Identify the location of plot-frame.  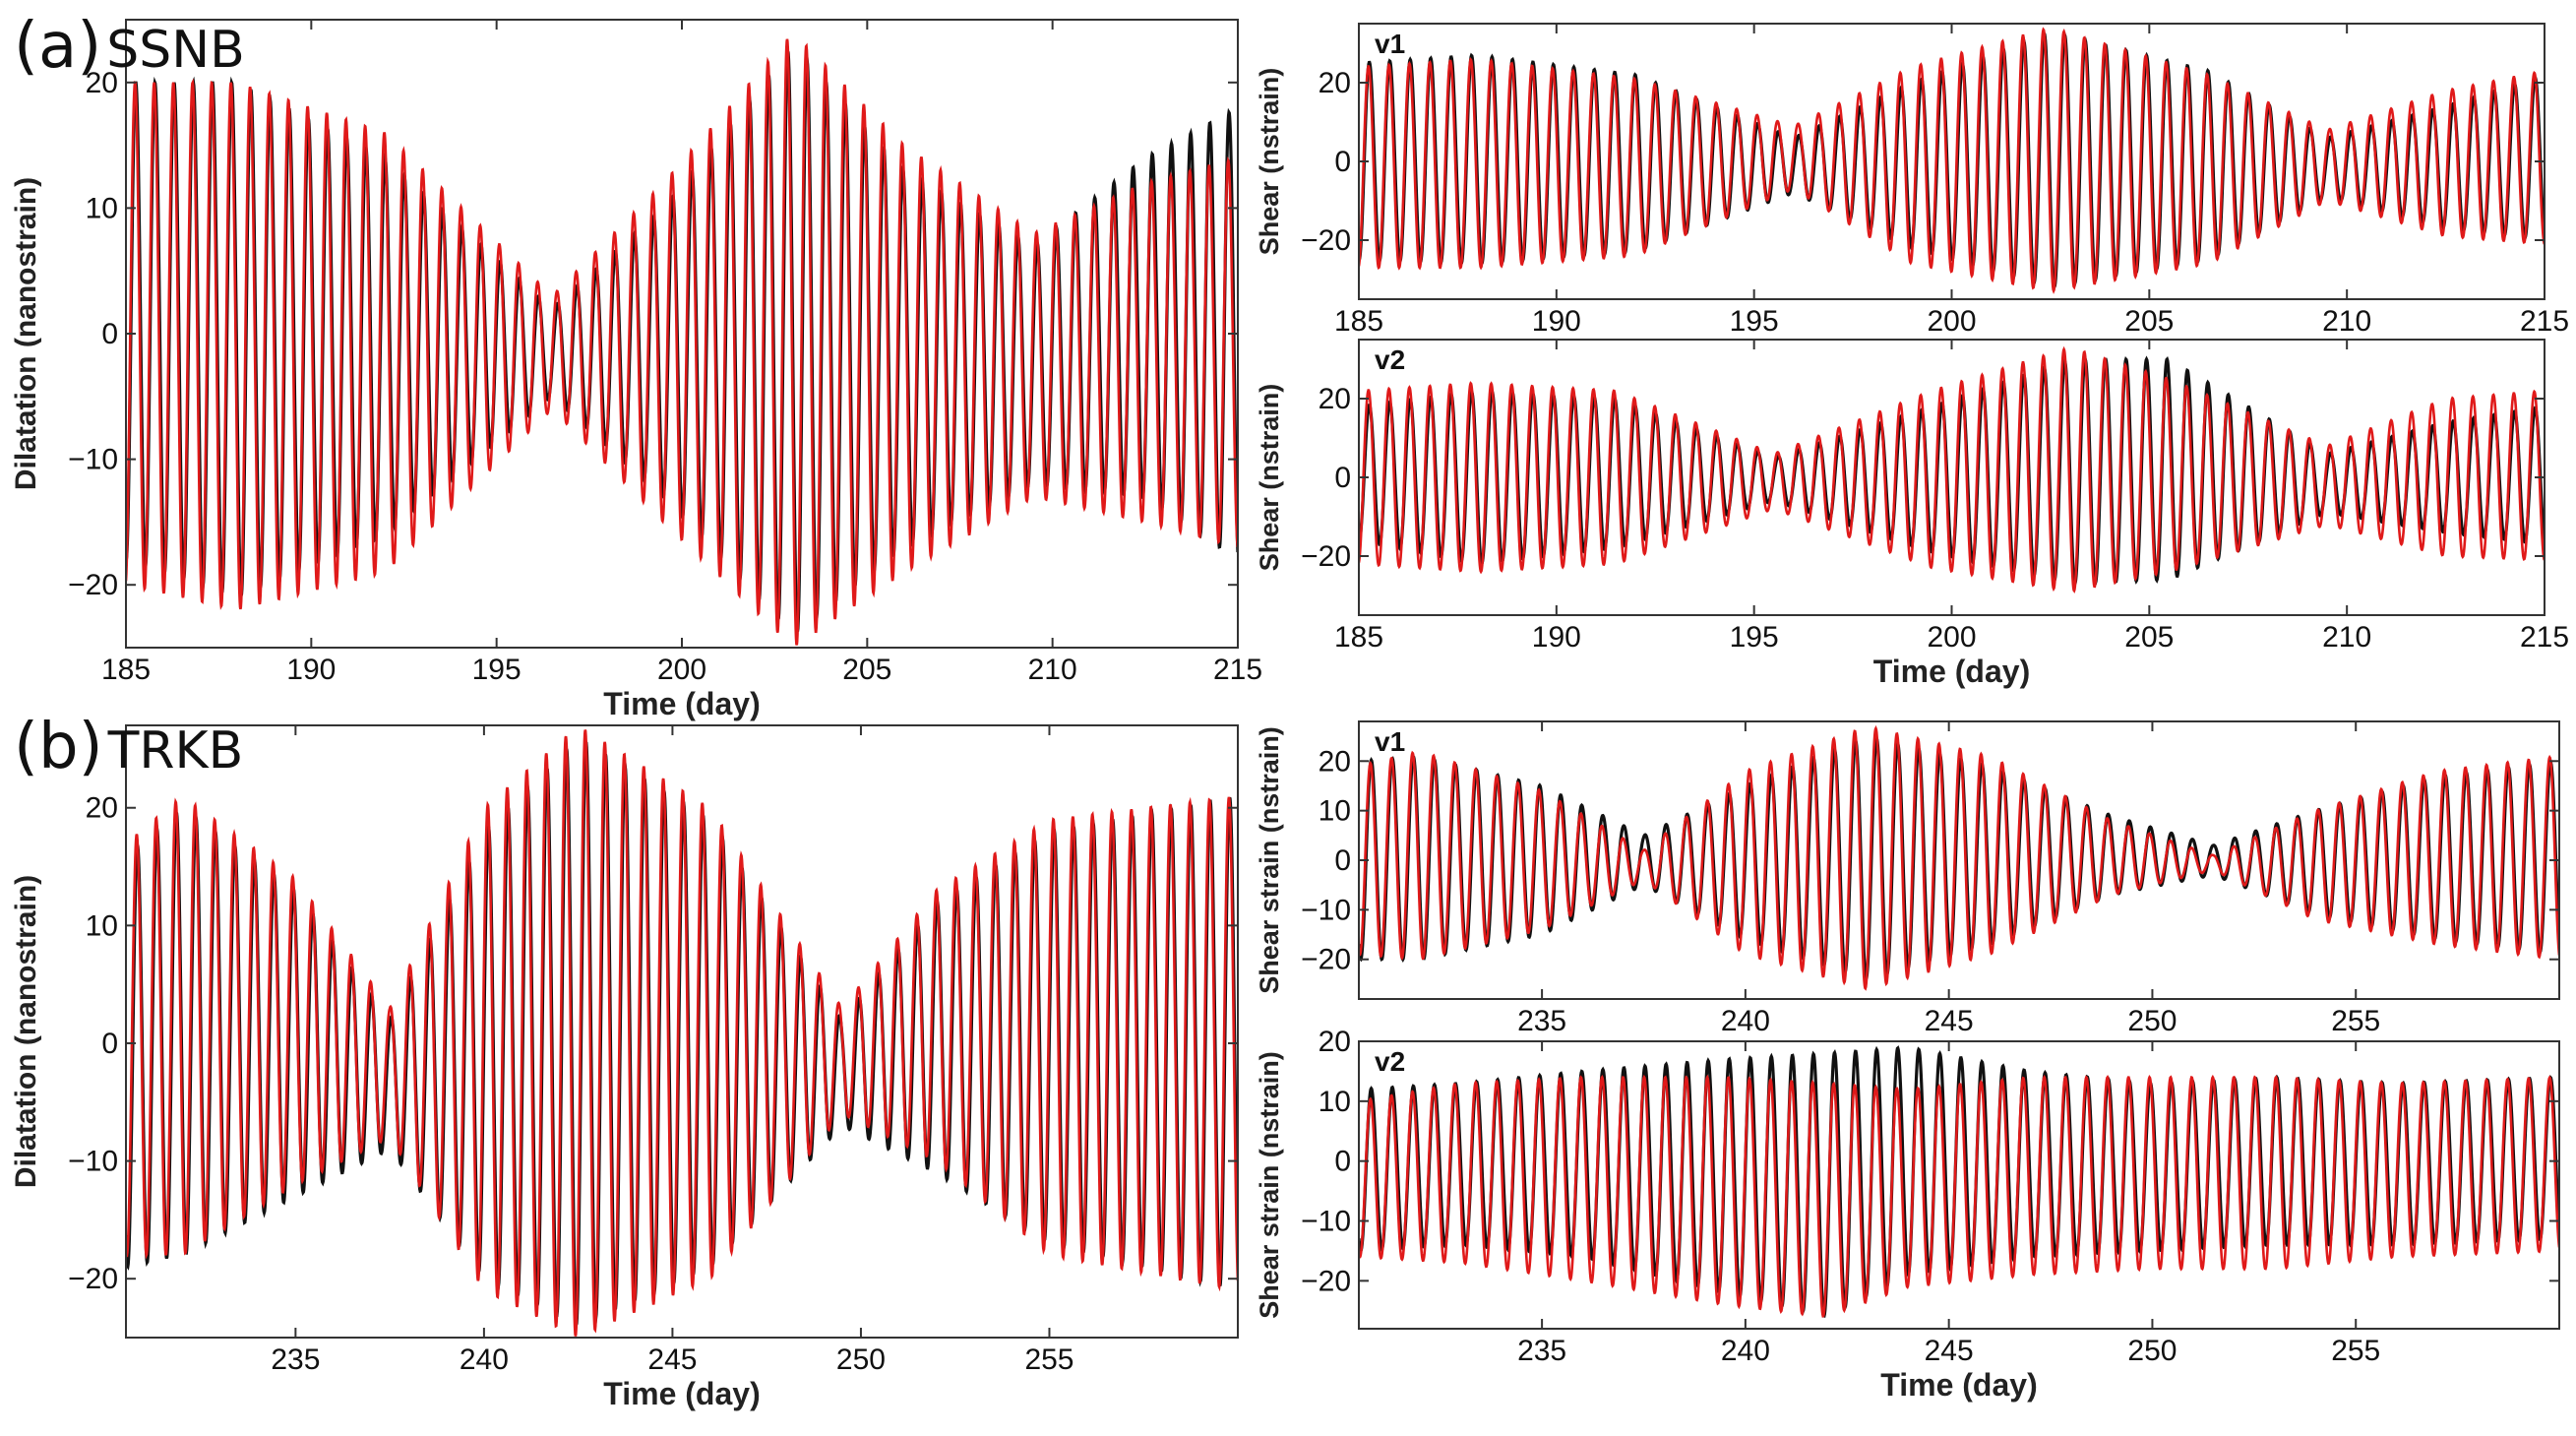
(1959, 1185).